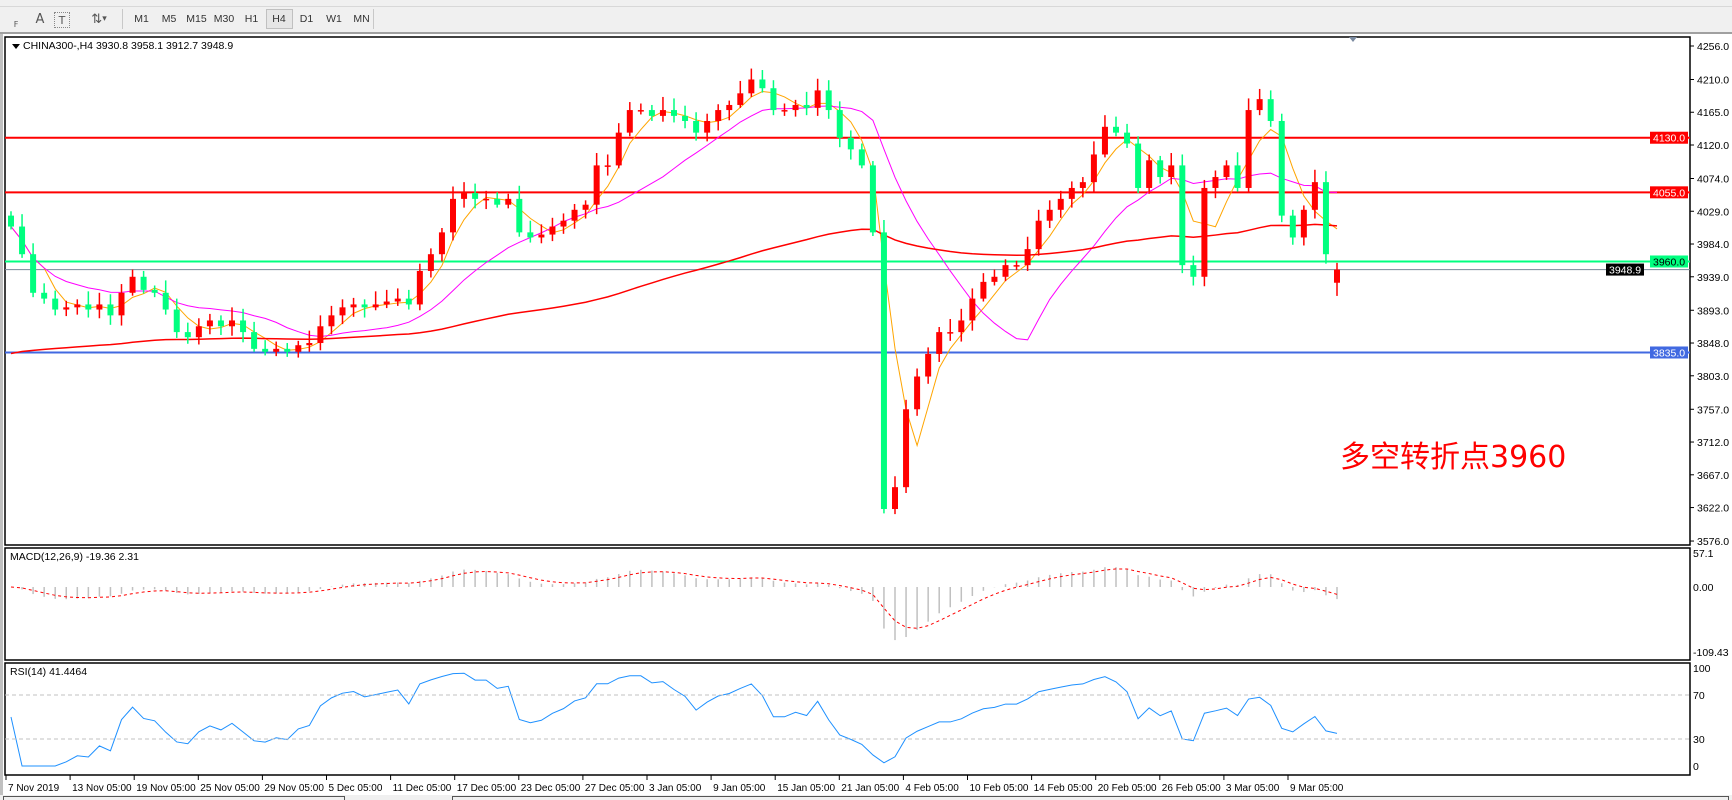 Image resolution: width=1732 pixels, height=800 pixels. What do you see at coordinates (615, 788) in the screenshot?
I see `time-tick-label: 27 Dec 05:00` at bounding box center [615, 788].